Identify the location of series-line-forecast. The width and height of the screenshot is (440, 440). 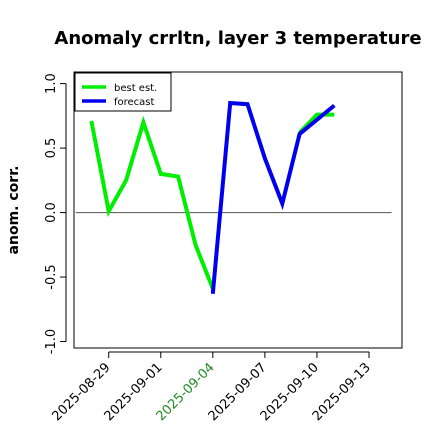
(273, 197).